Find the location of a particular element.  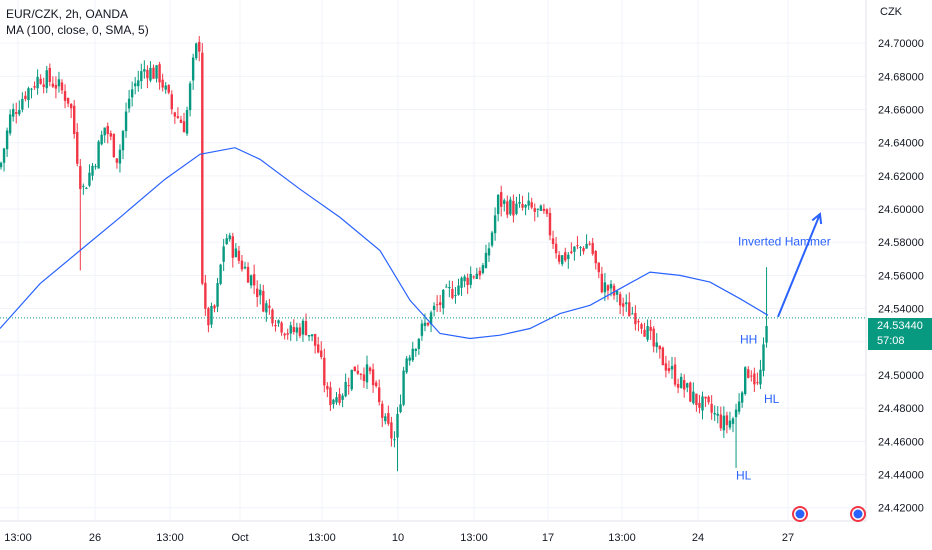

currency-label: CZK is located at coordinates (891, 12).